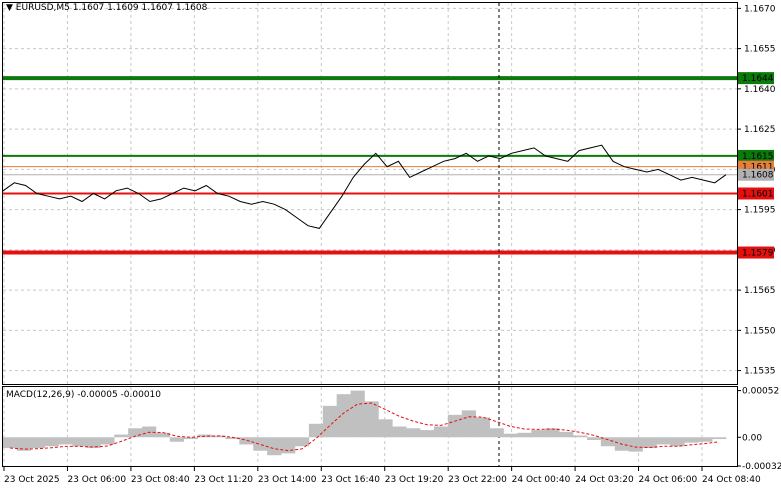  I want to click on time-tick-label: 23 Oct 2025, so click(32, 480).